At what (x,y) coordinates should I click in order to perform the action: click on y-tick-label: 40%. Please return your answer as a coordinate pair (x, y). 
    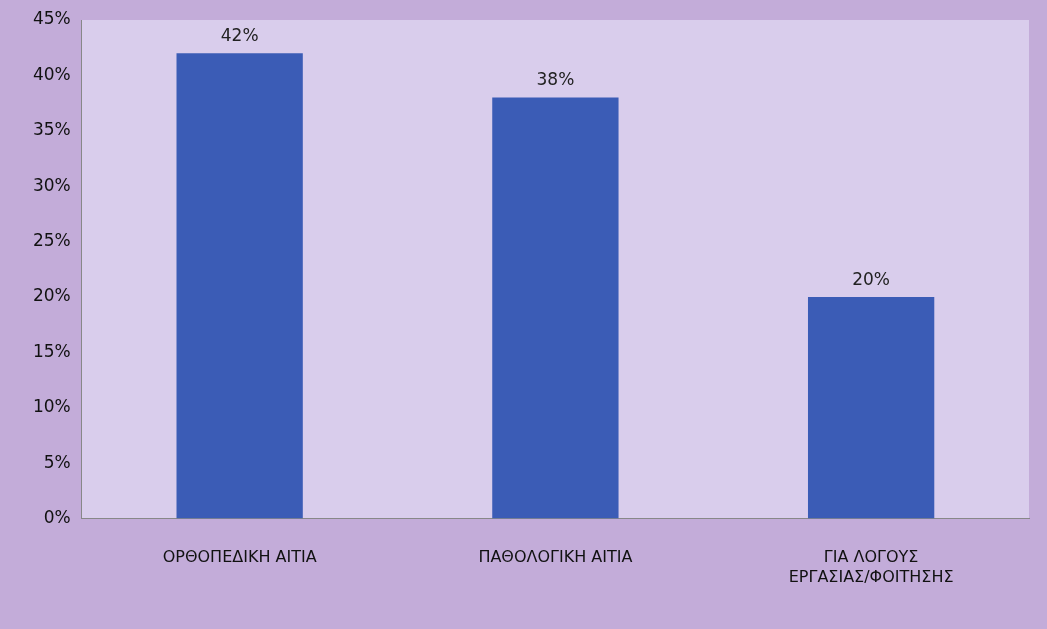
    Looking at the image, I should click on (51, 73).